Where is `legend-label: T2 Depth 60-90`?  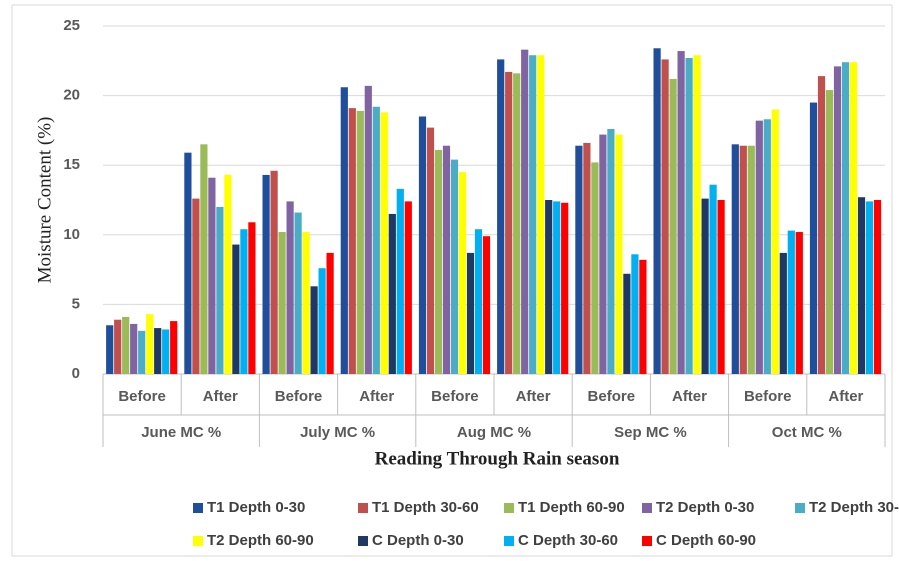 legend-label: T2 Depth 60-90 is located at coordinates (260, 540).